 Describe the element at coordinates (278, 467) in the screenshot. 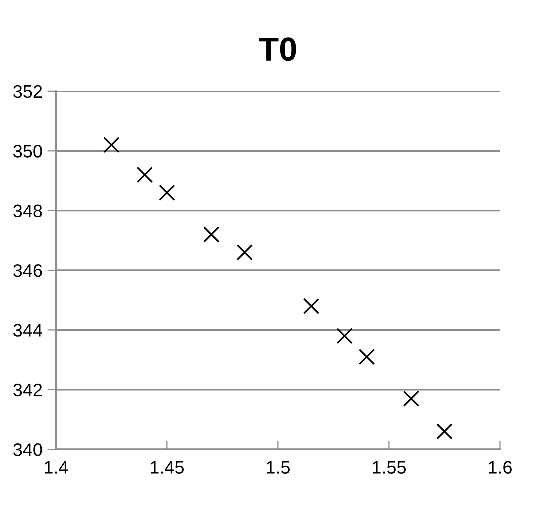

I see `x-tick-label: 1.5` at that location.